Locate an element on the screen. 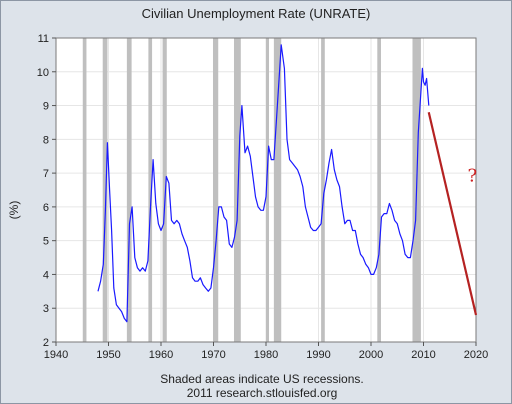 The height and width of the screenshot is (404, 512). x-tick-label: 1990 is located at coordinates (318, 355).